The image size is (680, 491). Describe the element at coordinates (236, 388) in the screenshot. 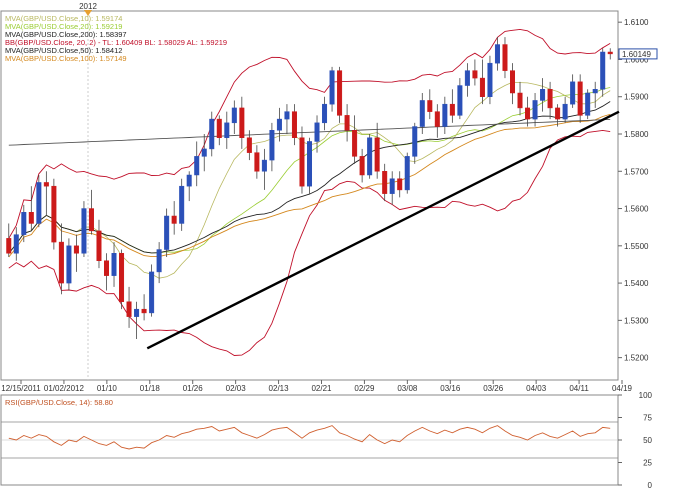

I see `date-tick-label: 02/03` at that location.